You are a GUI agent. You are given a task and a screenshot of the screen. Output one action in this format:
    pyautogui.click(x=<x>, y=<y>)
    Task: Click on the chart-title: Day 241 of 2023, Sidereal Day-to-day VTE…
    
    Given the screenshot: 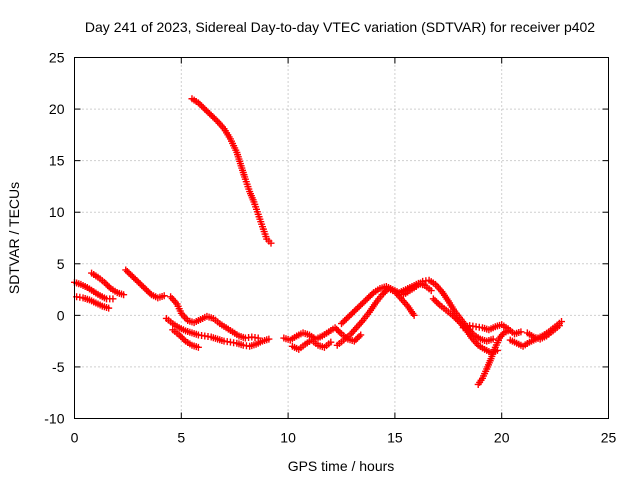 What is the action you would take?
    pyautogui.click(x=340, y=27)
    